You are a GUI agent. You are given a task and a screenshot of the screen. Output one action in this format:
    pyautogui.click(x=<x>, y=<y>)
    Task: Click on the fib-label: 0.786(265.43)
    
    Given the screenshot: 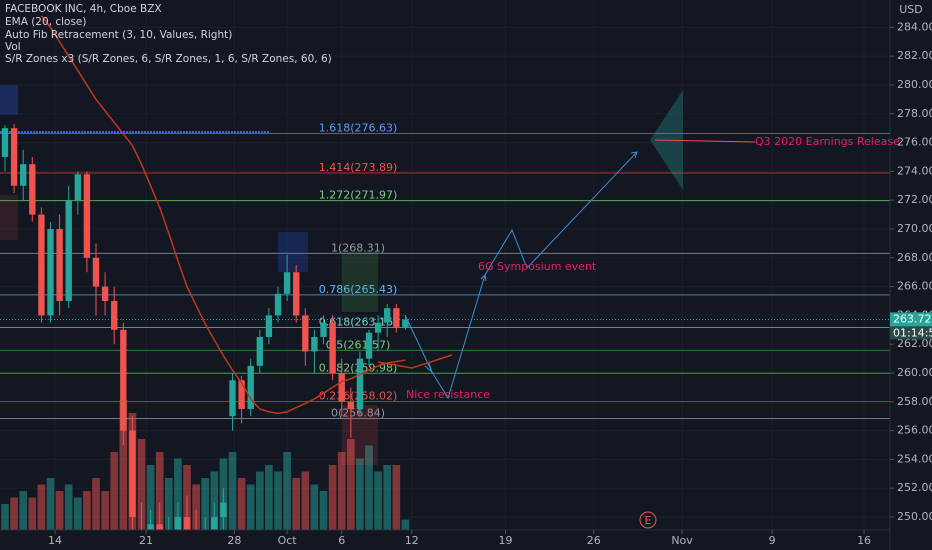 What is the action you would take?
    pyautogui.click(x=358, y=289)
    